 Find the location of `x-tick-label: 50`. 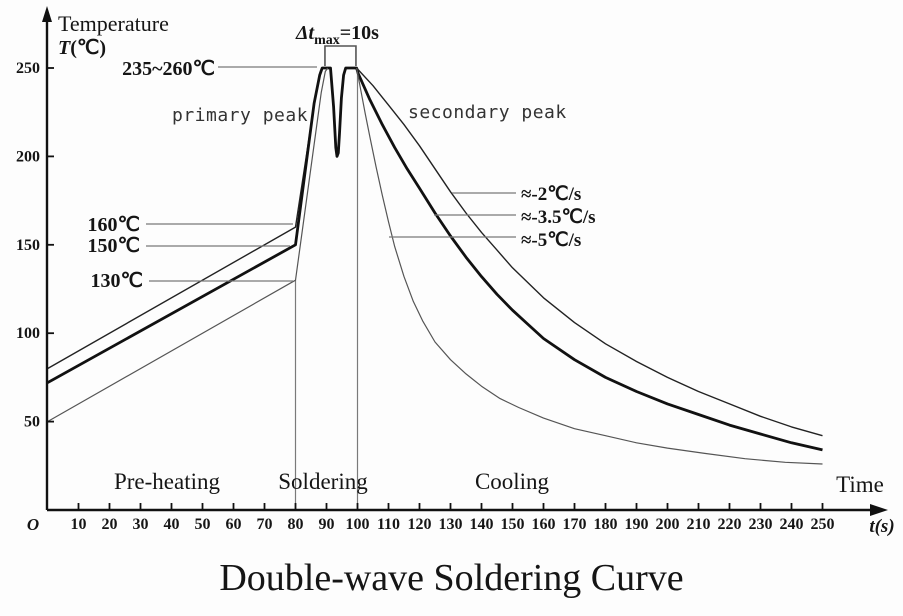

x-tick-label: 50 is located at coordinates (203, 524).